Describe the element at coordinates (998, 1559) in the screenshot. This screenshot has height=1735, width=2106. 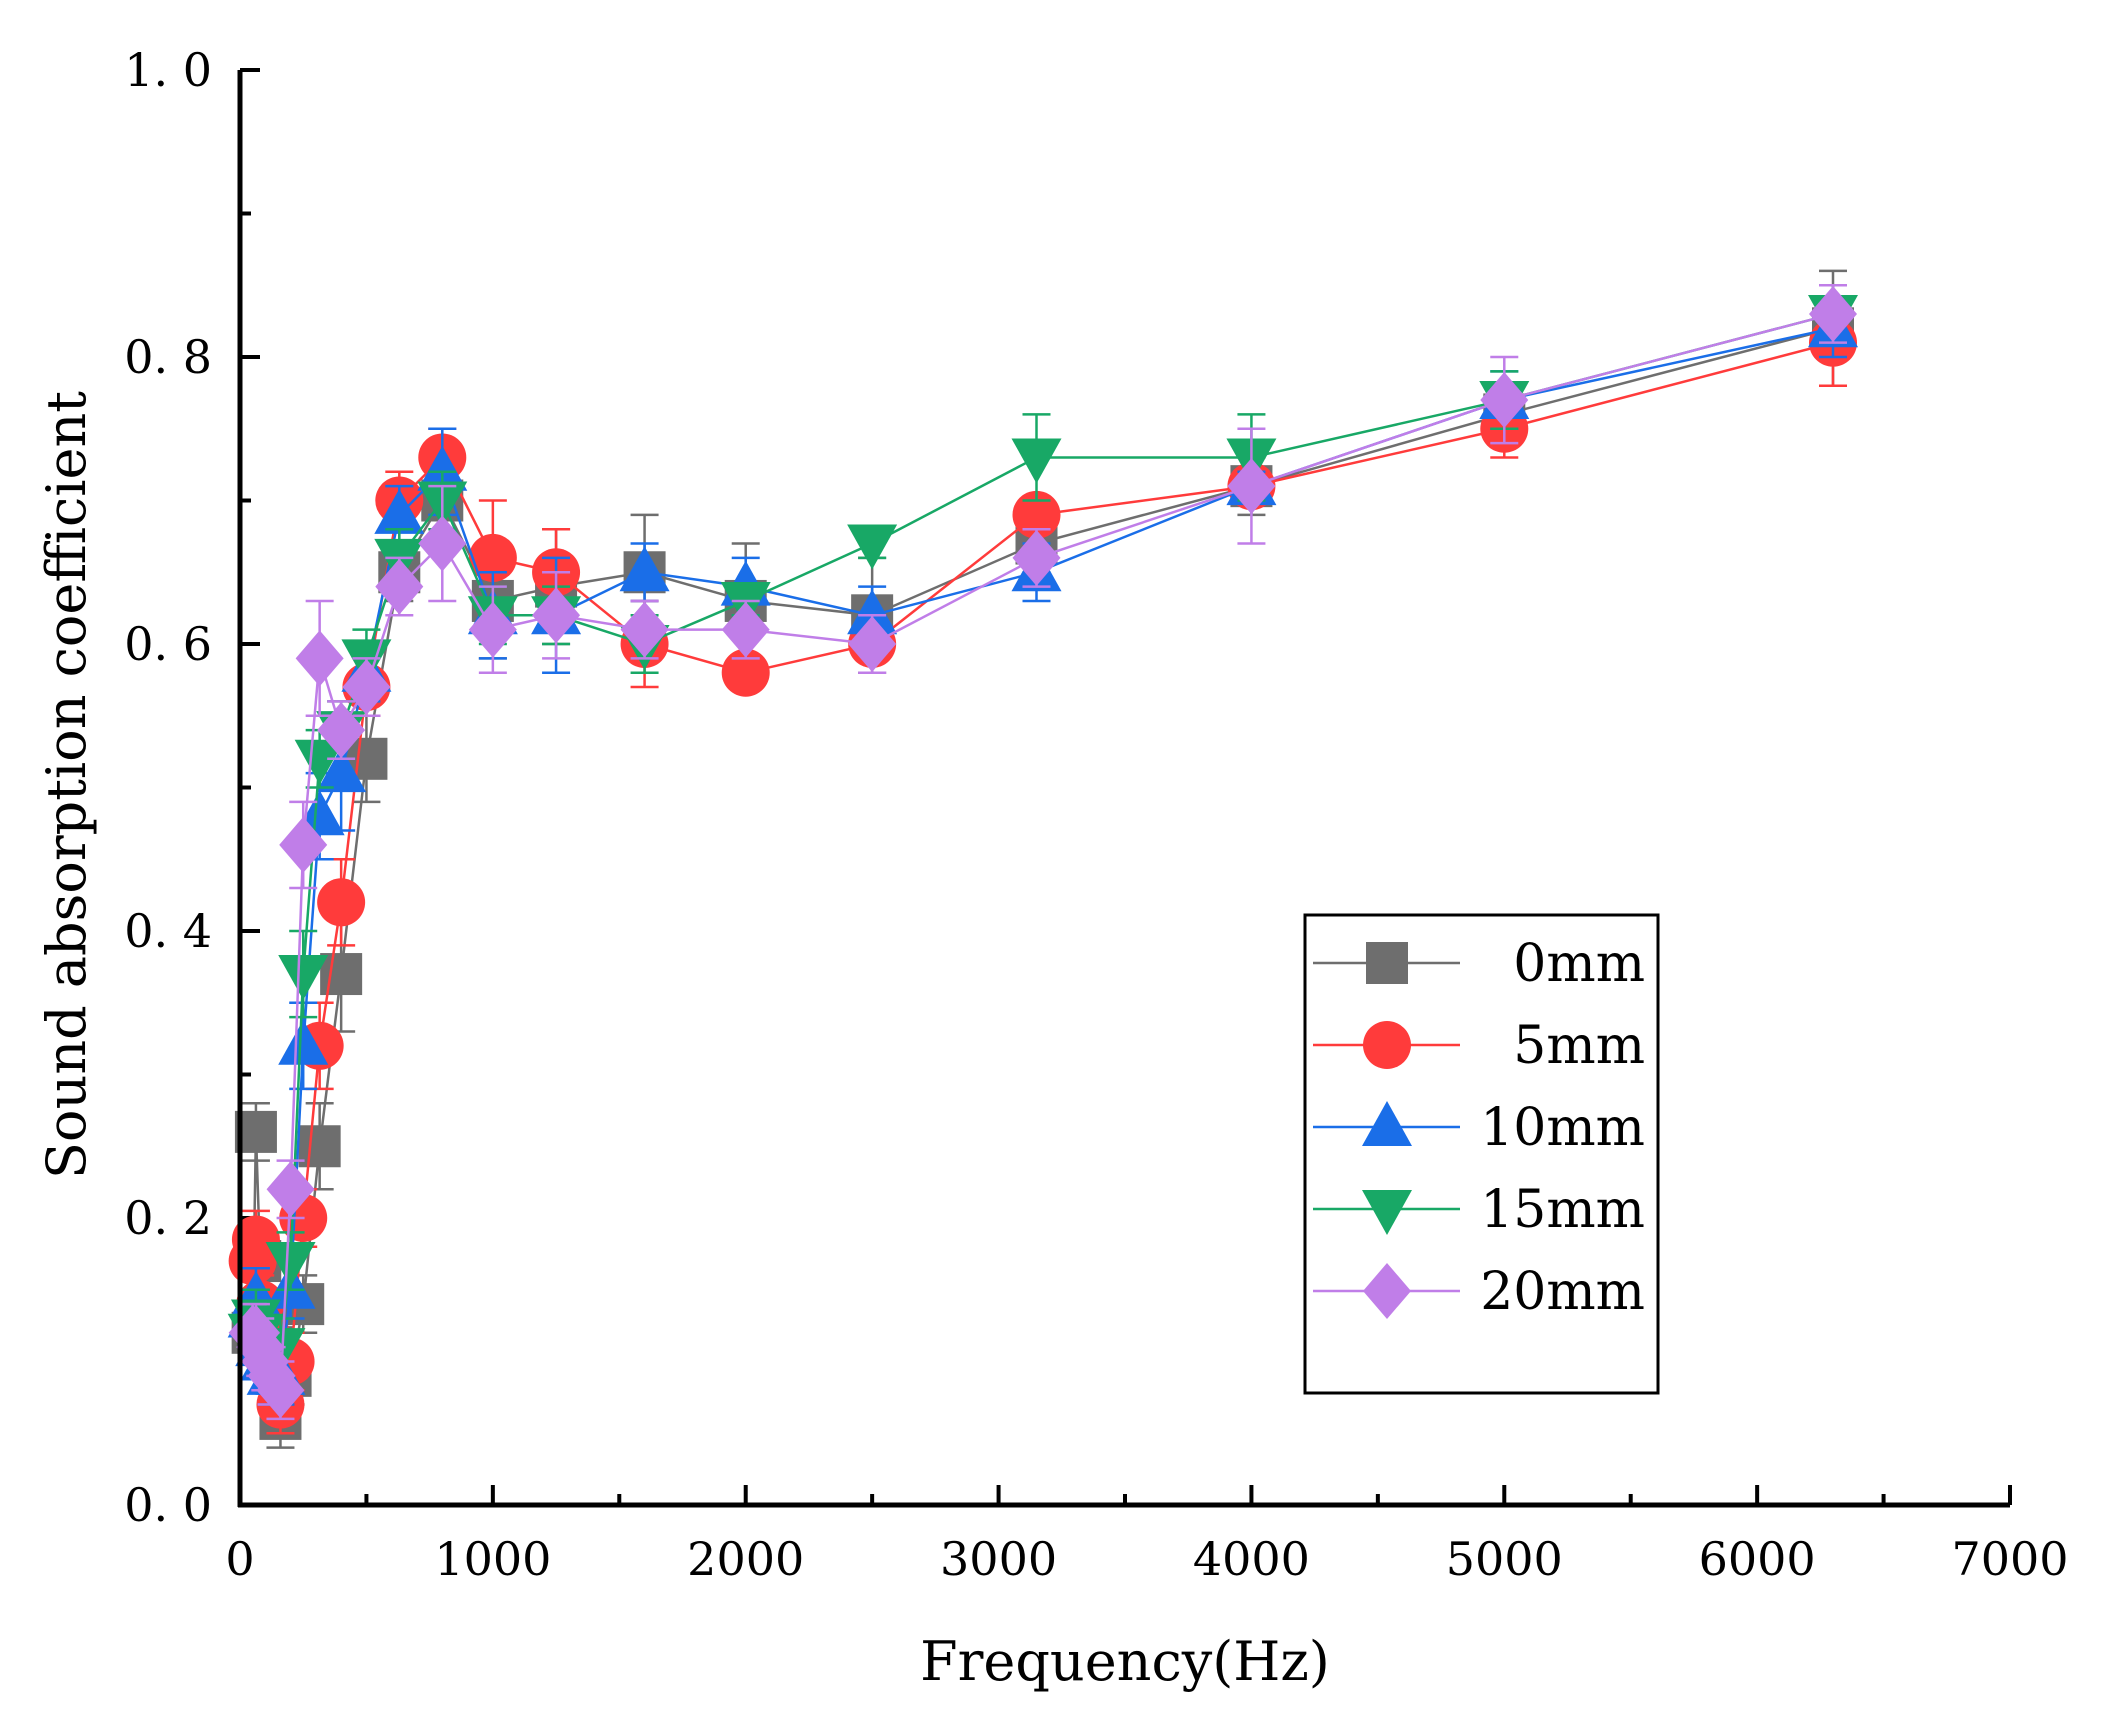
I see `x-tick-label: 3000` at that location.